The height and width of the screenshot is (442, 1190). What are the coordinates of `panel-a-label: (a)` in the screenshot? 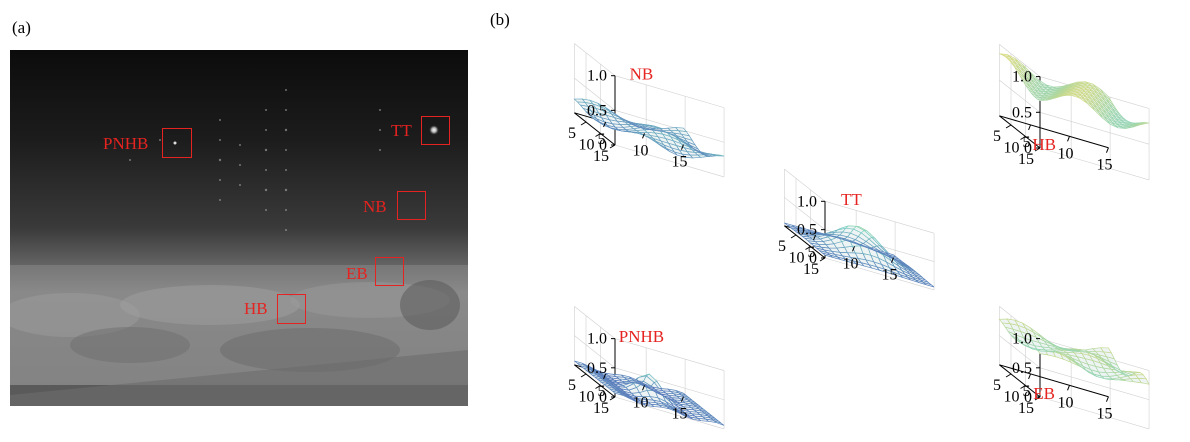 It's located at (21, 28).